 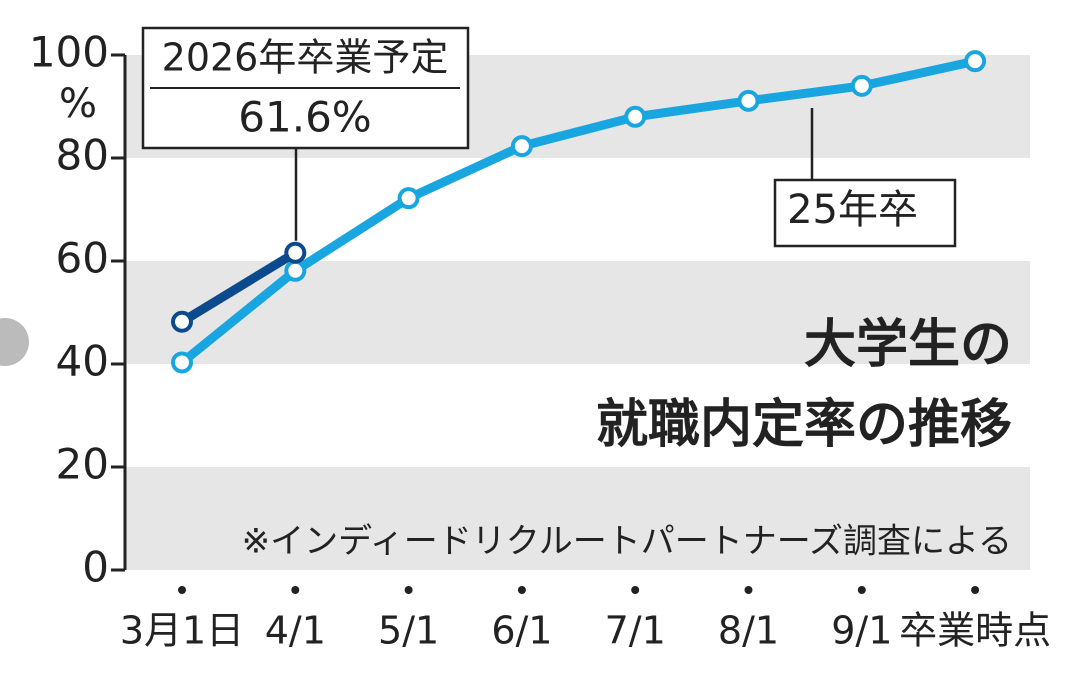 I want to click on back-button, so click(x=14, y=342).